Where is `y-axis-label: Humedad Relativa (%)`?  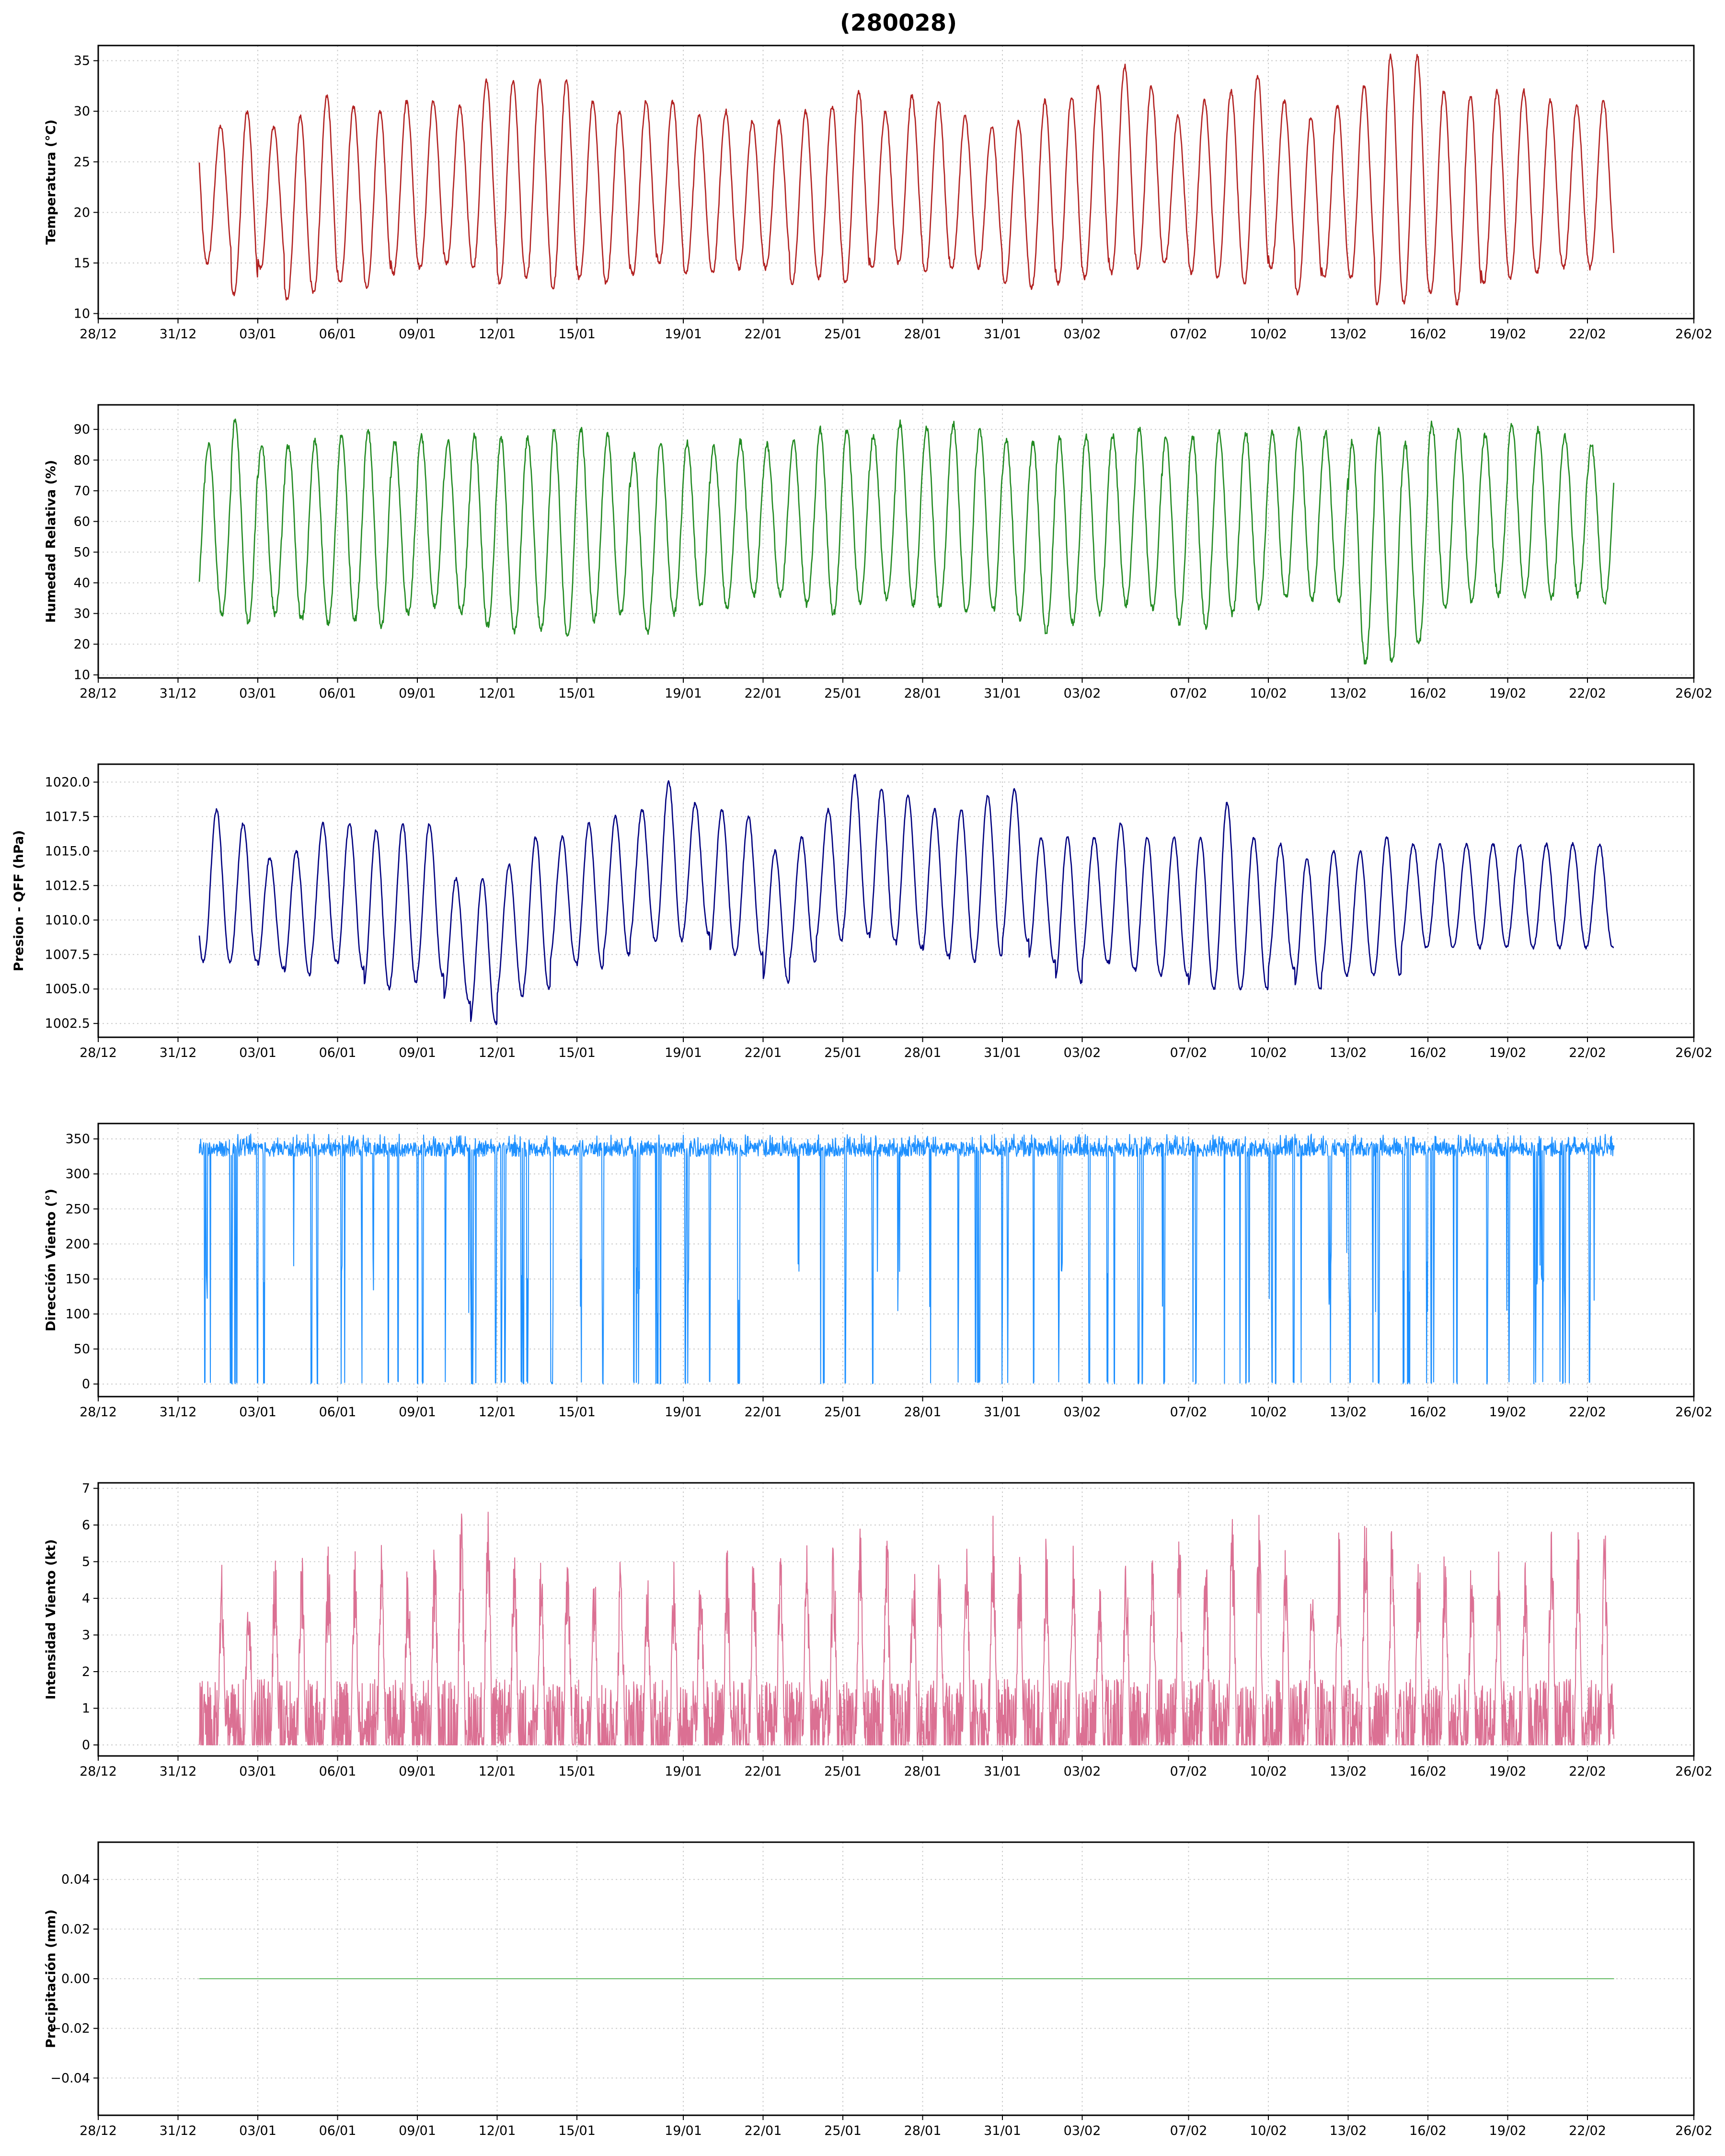
y-axis-label: Humedad Relativa (%) is located at coordinates (51, 541).